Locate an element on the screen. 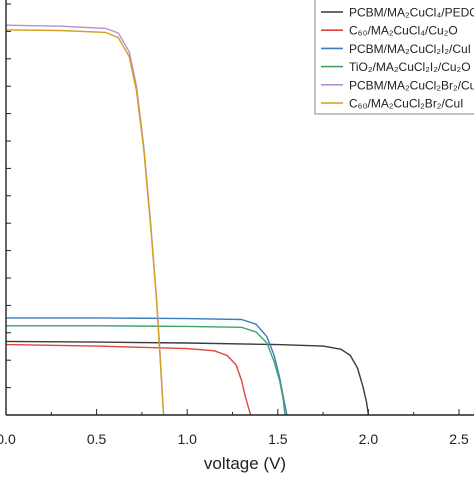 Image resolution: width=474 pixels, height=479 pixels. legend-label: C₆₀/MA₂CuCl₂Br₂/CuI is located at coordinates (406, 104).